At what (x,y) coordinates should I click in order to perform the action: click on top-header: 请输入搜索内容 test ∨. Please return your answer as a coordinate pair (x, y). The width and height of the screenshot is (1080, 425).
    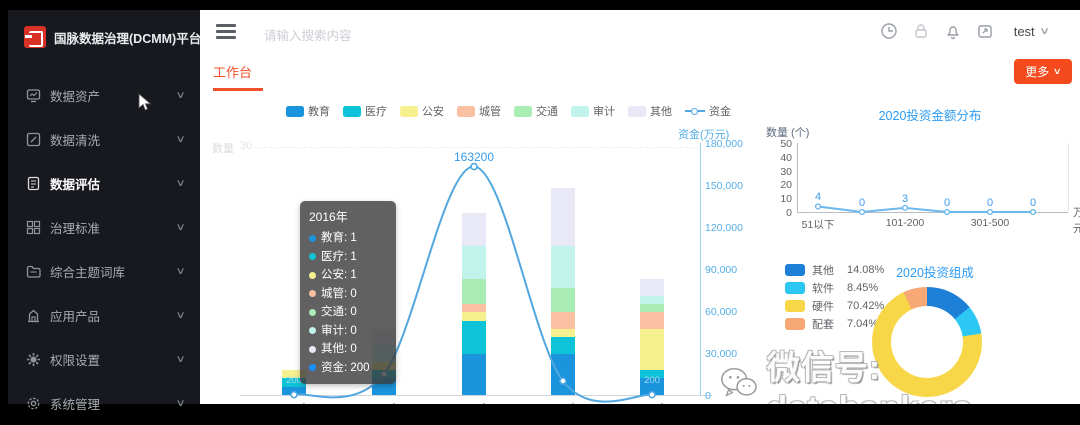
    Looking at the image, I should click on (640, 33).